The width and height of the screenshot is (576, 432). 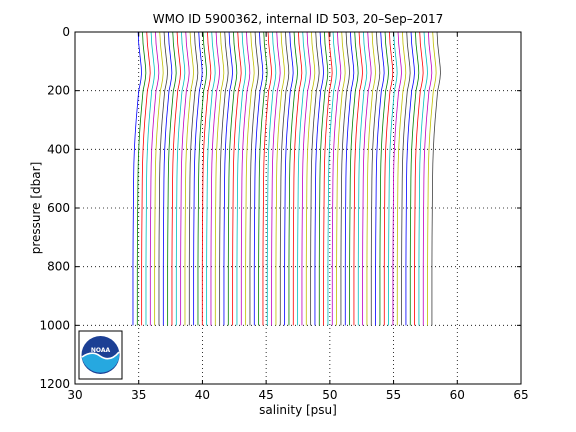 What do you see at coordinates (100, 362) in the screenshot?
I see `logo-wave` at bounding box center [100, 362].